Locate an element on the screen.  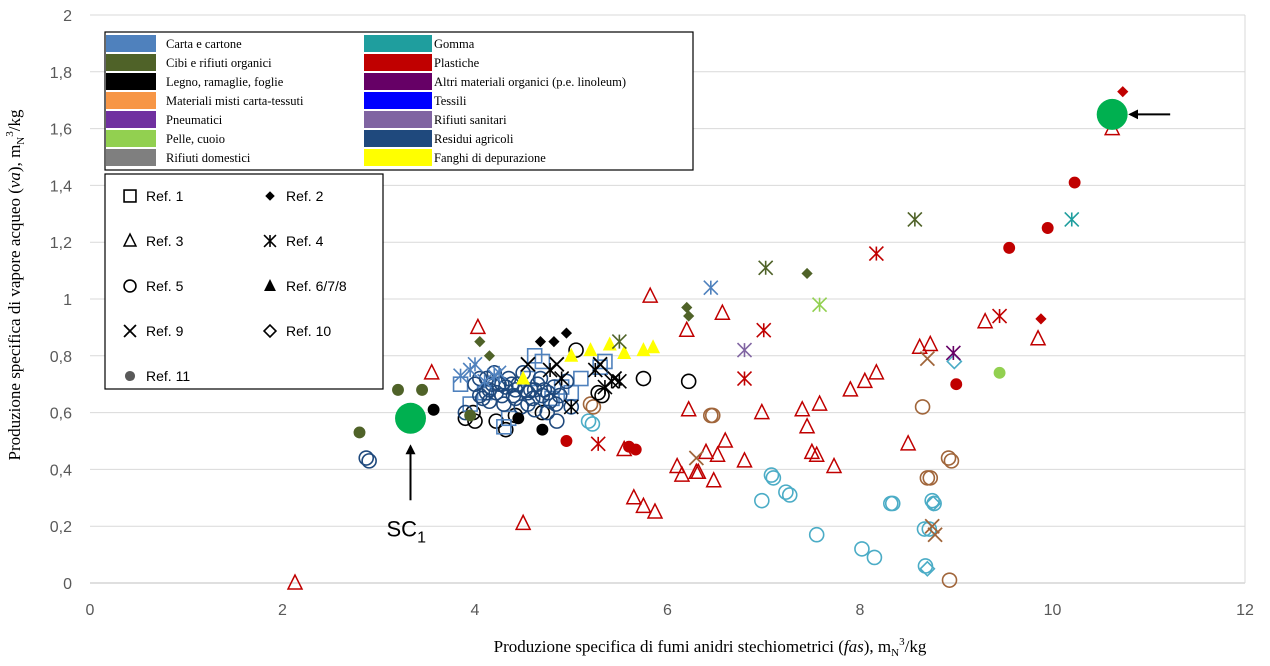
y-tick-label: 1 is located at coordinates (67, 300).